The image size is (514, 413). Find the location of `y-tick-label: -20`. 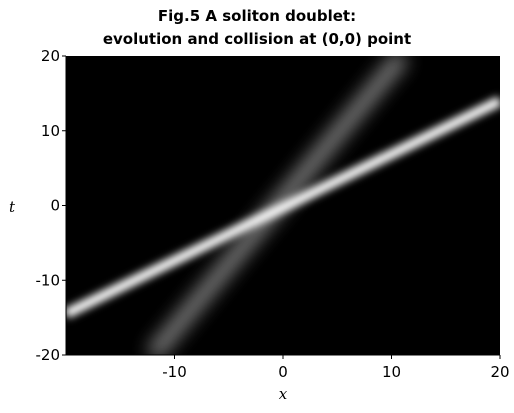

y-tick-label: -20 is located at coordinates (48, 355).